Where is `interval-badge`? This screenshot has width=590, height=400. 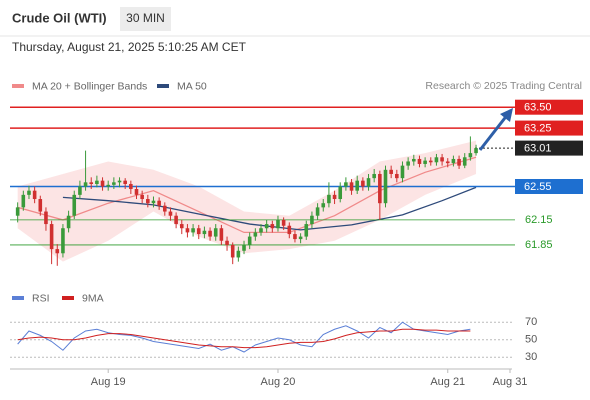 interval-badge is located at coordinates (145, 19).